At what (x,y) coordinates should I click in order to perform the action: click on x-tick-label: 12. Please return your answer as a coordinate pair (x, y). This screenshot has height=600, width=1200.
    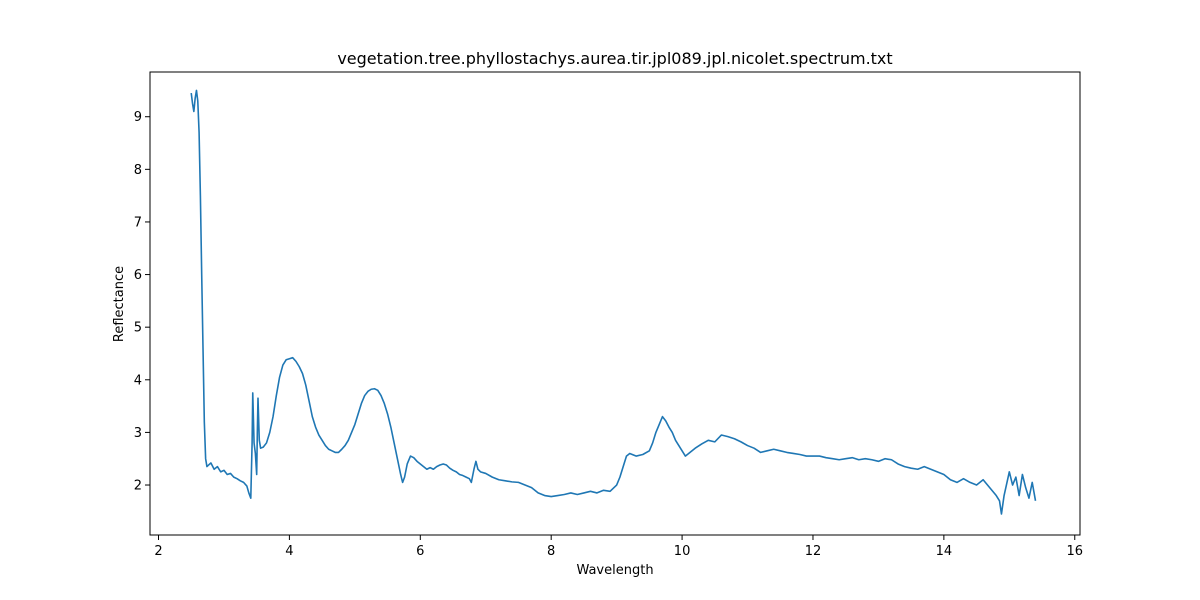
    Looking at the image, I should click on (813, 551).